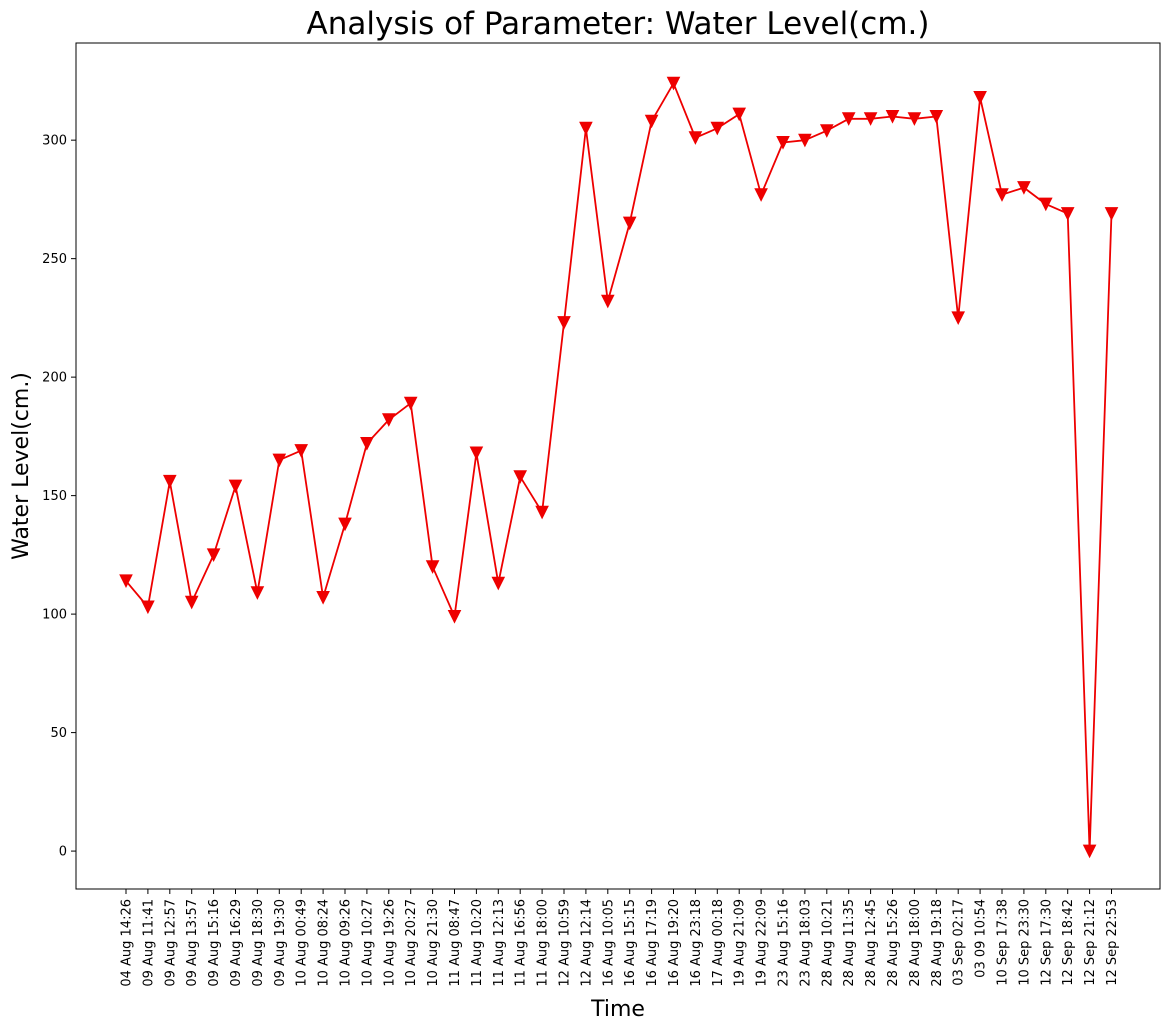 The height and width of the screenshot is (1032, 1170). I want to click on x-tick-label: 09 Aug 13:57, so click(192, 943).